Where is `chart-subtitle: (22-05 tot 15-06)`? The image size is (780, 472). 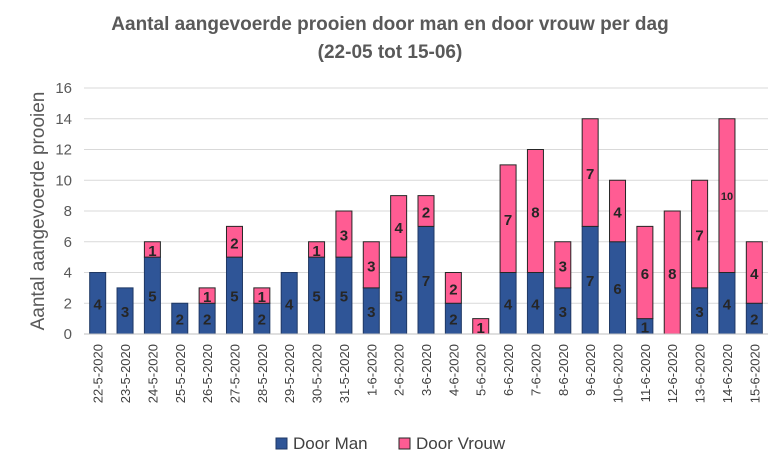 chart-subtitle: (22-05 tot 15-06) is located at coordinates (390, 52).